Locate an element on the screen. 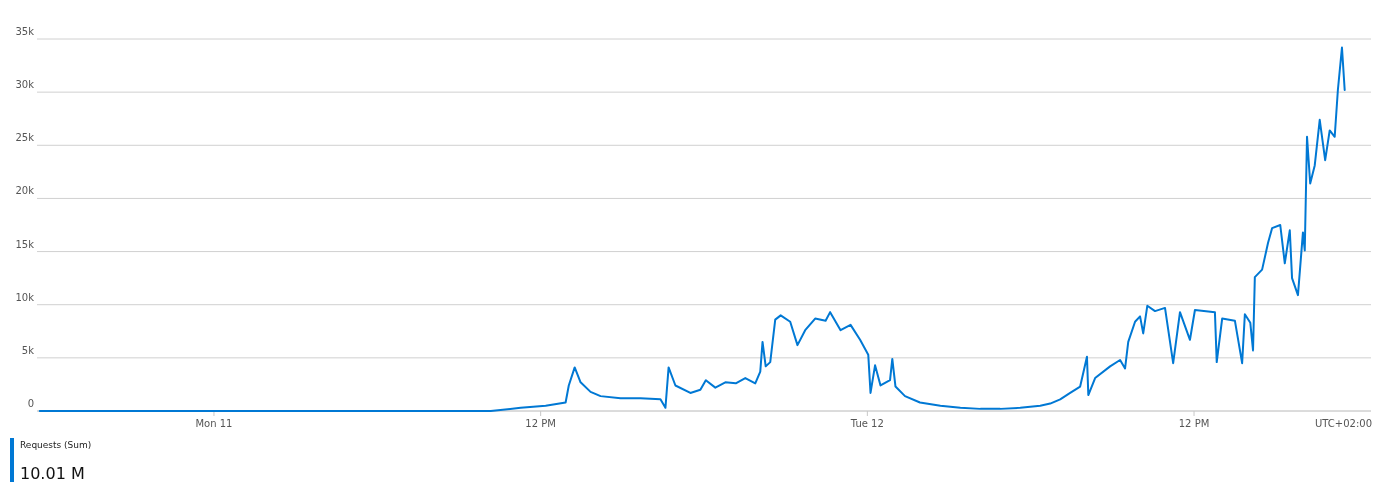  y-tick-label: 20k is located at coordinates (25, 191).